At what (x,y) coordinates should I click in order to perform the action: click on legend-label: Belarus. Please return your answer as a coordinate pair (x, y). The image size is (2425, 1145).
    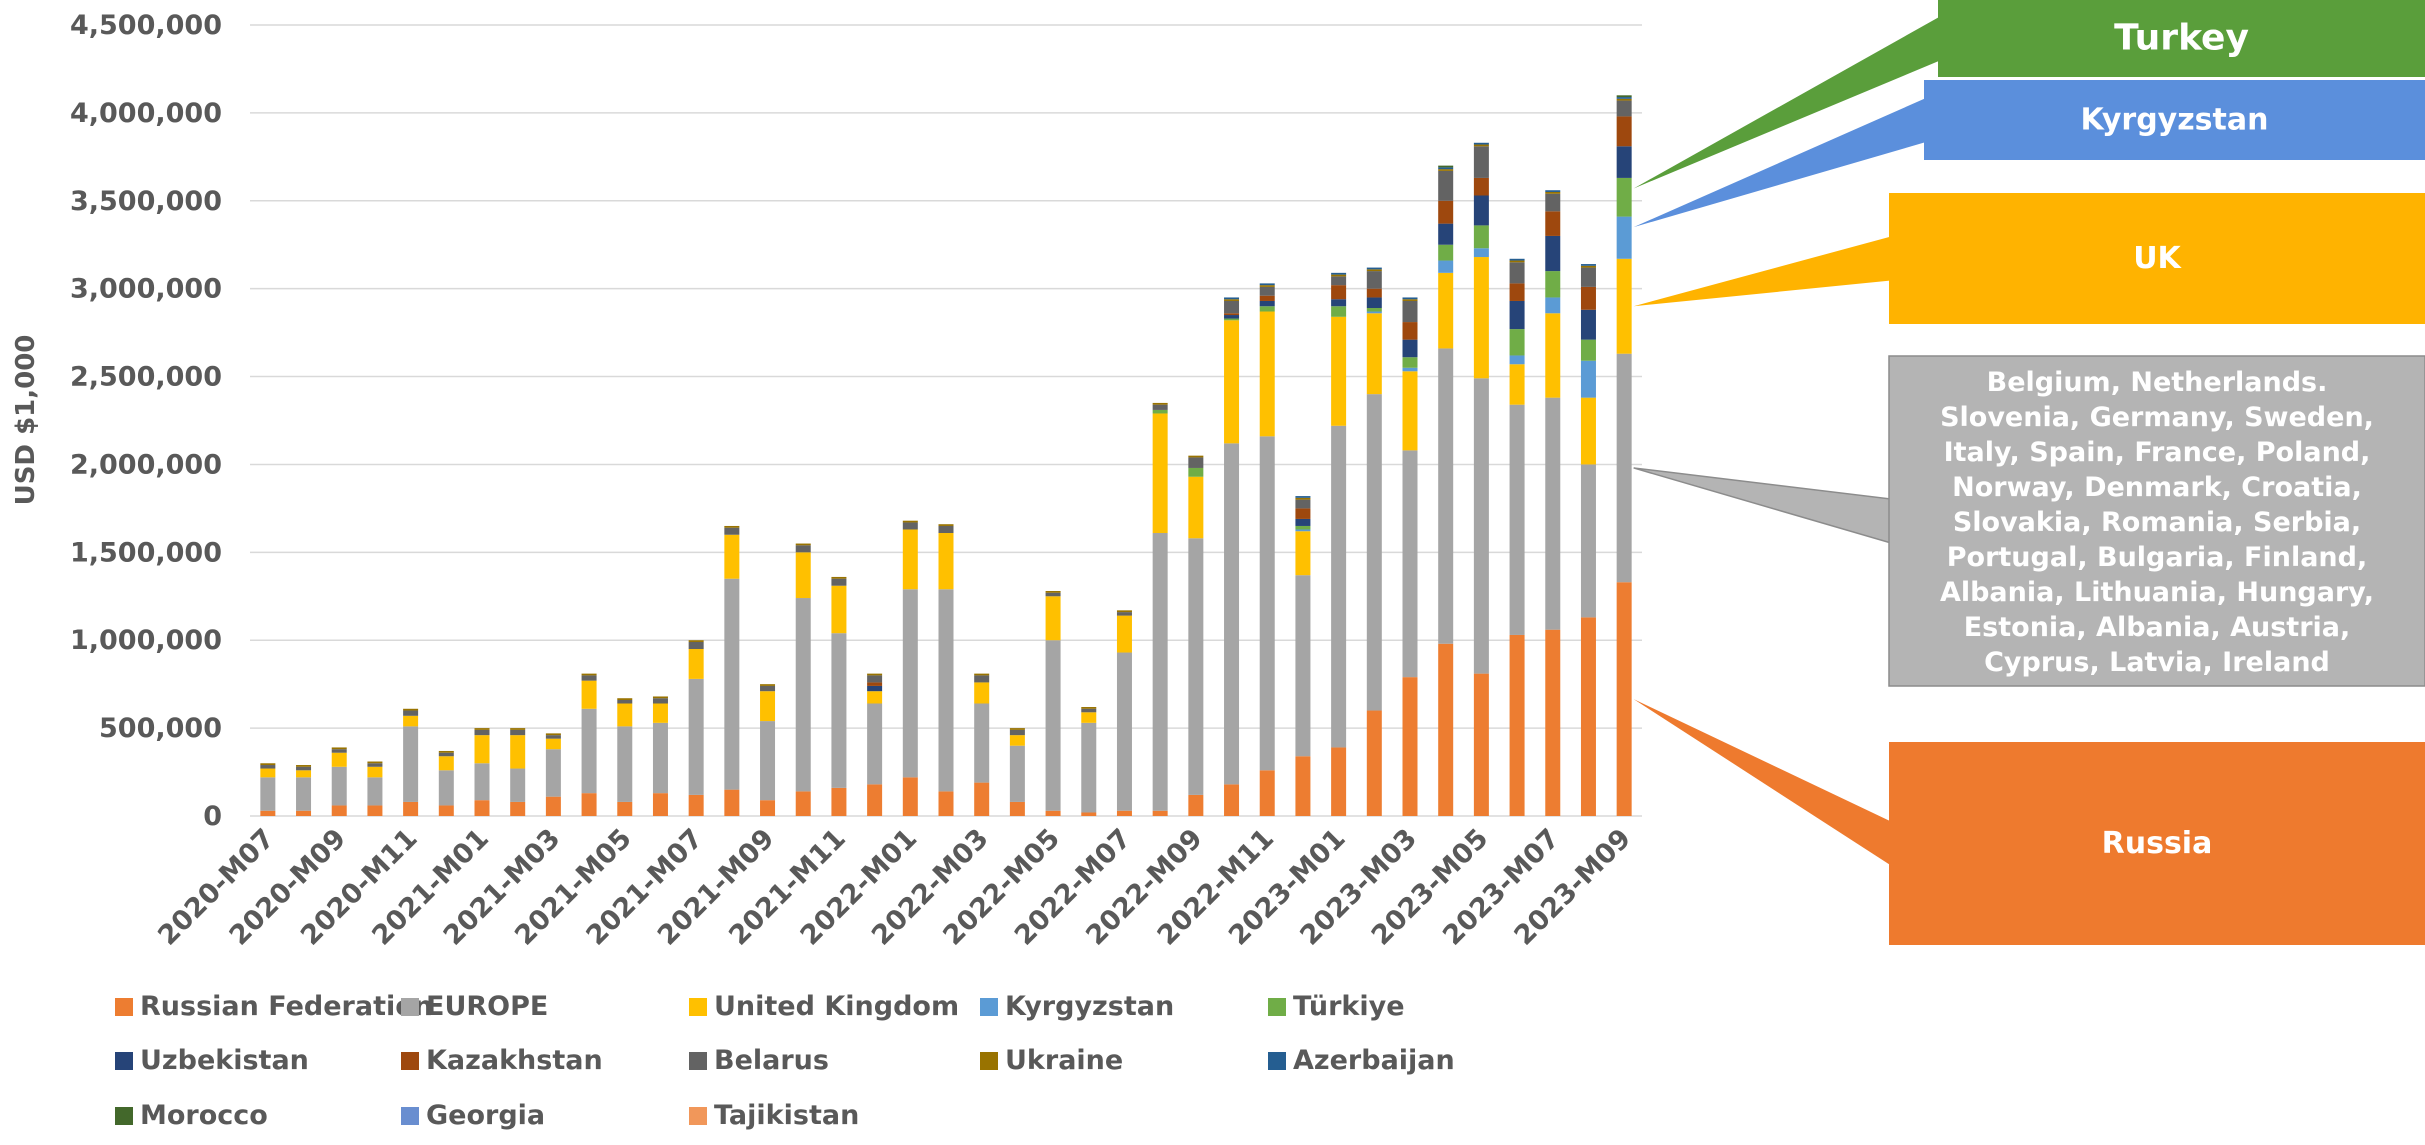
    Looking at the image, I should click on (771, 1060).